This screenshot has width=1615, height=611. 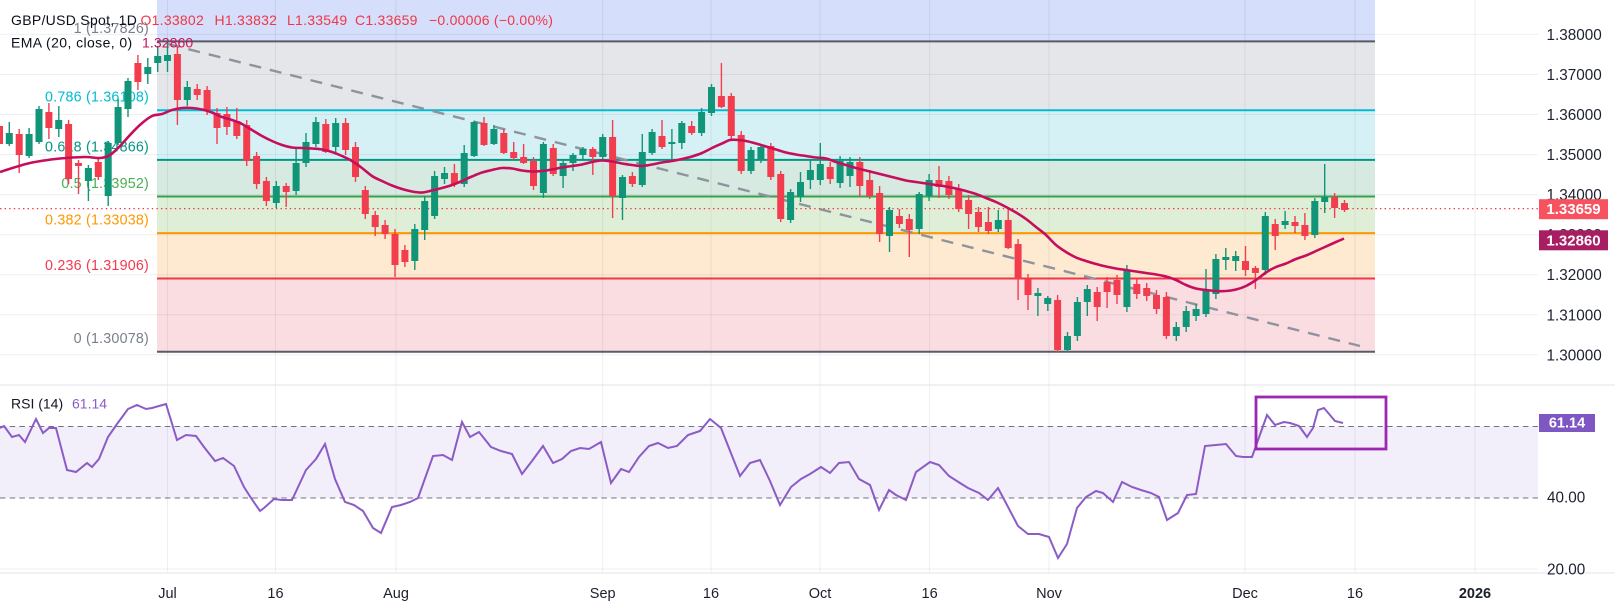 What do you see at coordinates (491, 20) in the screenshot?
I see `svg-text: −0.00006 (−0.00%)` at bounding box center [491, 20].